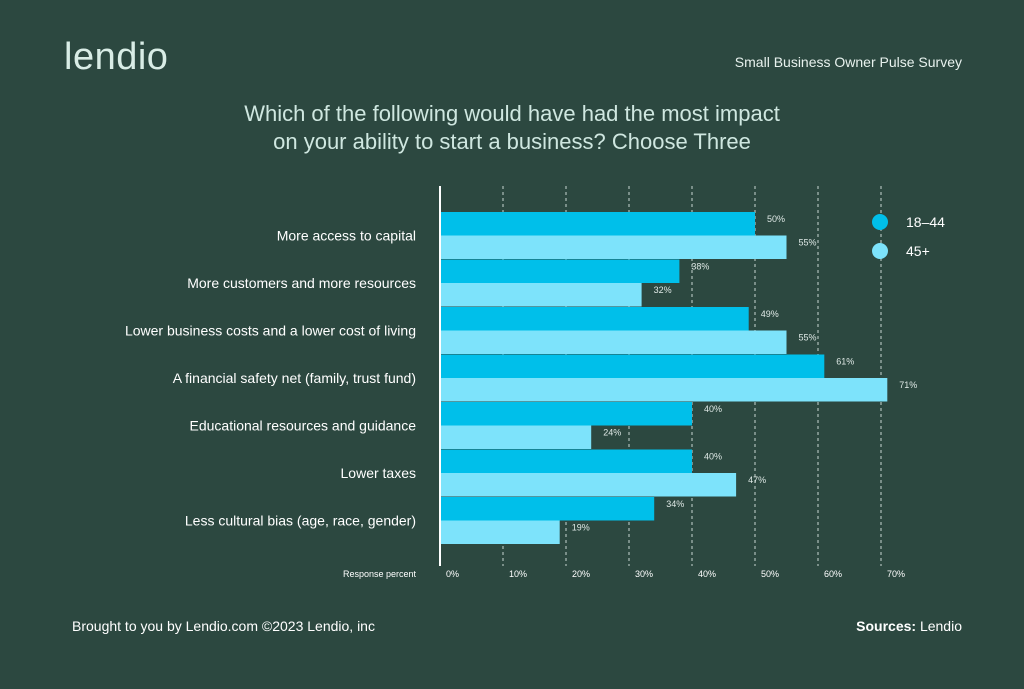 The image size is (1024, 689). Describe the element at coordinates (378, 473) in the screenshot. I see `category-label: Lower taxes` at that location.